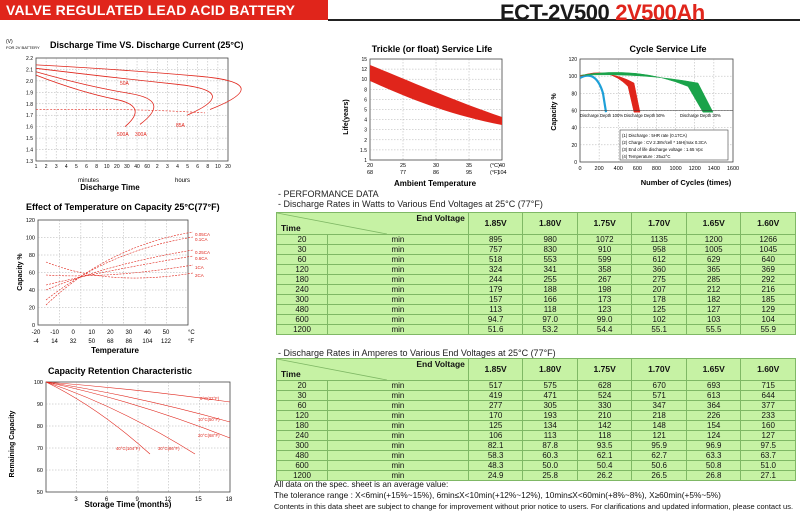 The image size is (800, 517). I want to click on discharge-y-unit: (V), so click(9, 42).